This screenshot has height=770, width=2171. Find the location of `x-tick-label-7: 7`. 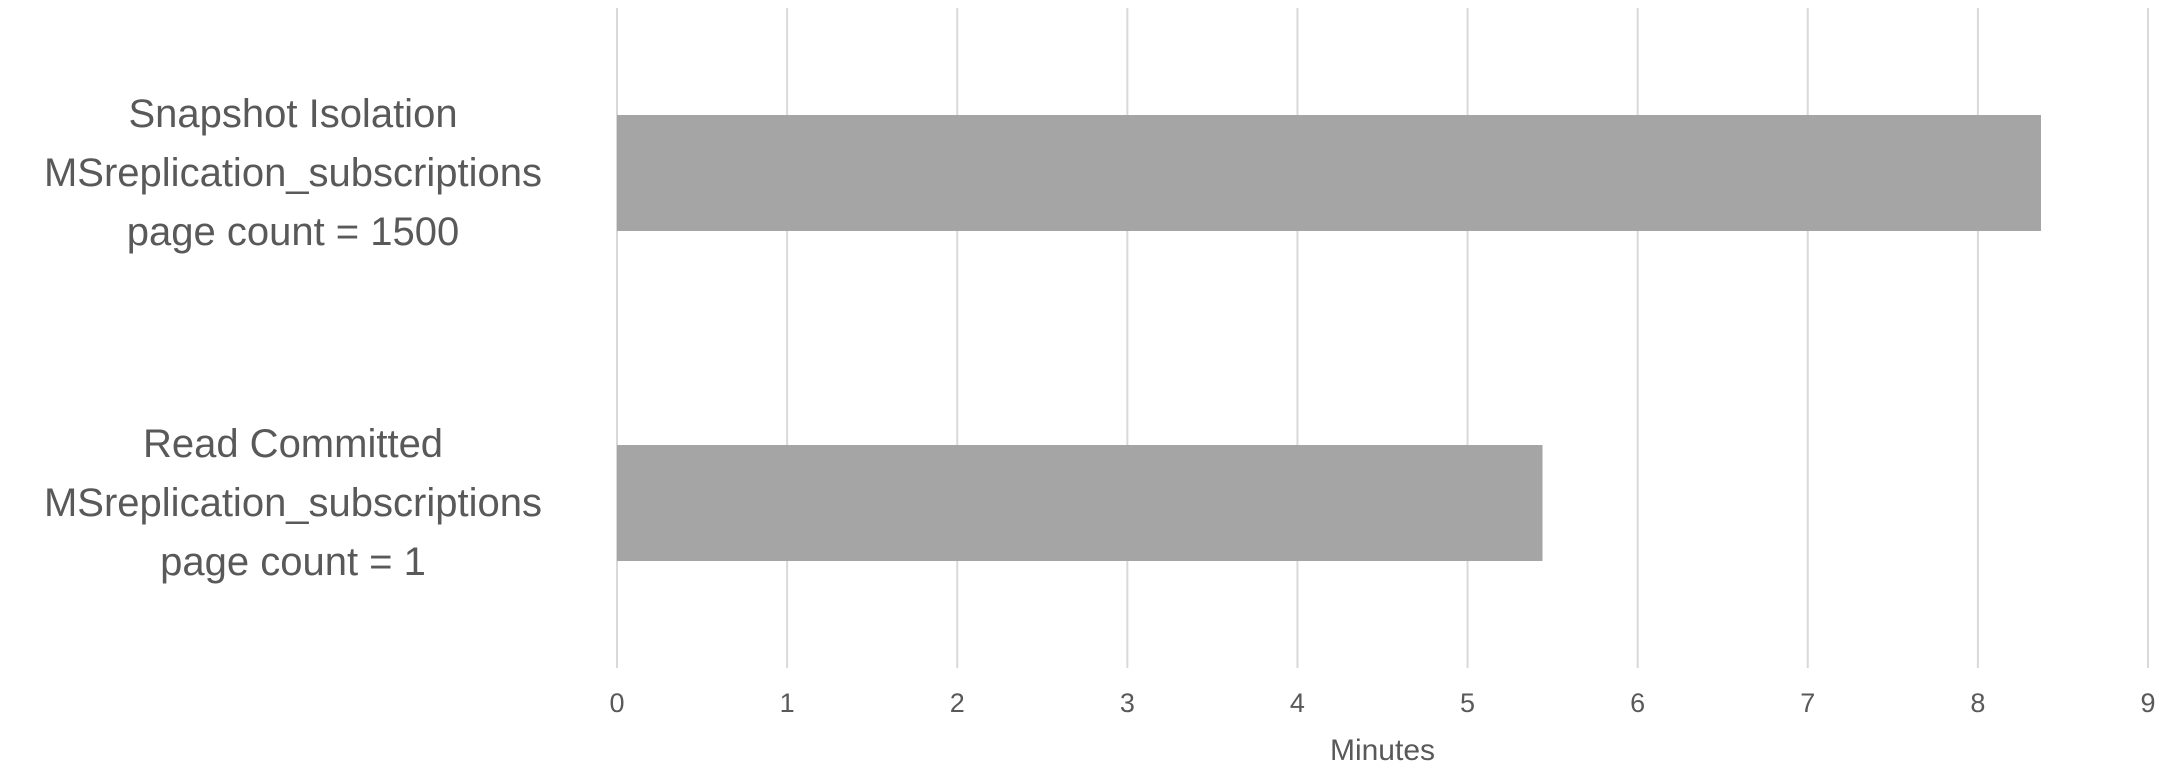

x-tick-label-7: 7 is located at coordinates (1807, 703).